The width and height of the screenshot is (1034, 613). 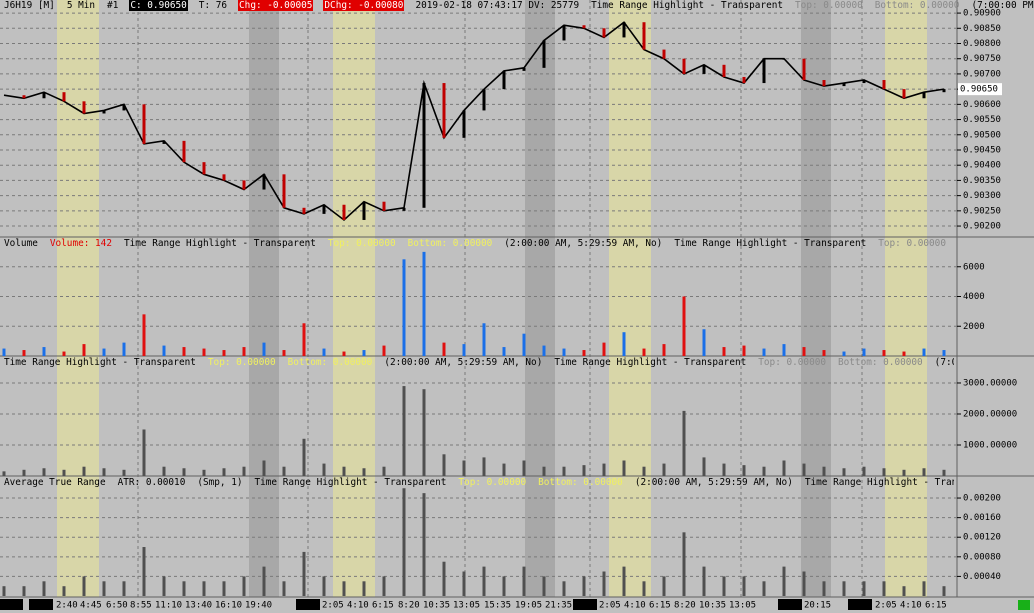 I want to click on header-item: 5 Min, so click(x=81, y=5).